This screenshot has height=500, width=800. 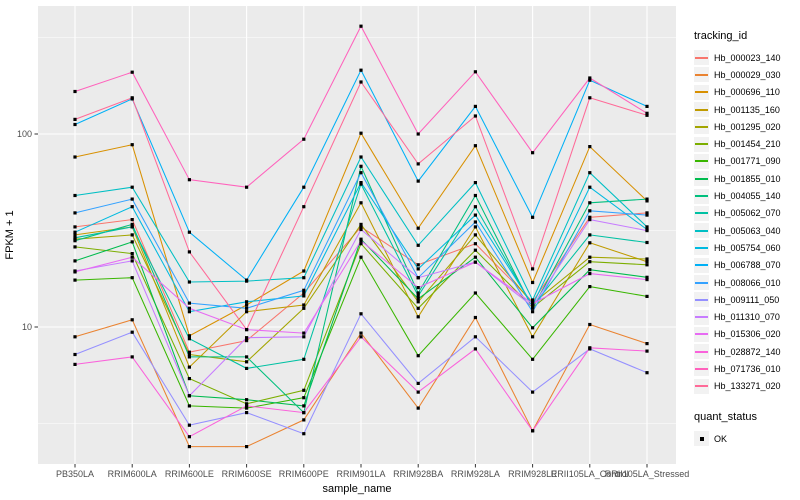 What do you see at coordinates (747, 282) in the screenshot?
I see `legend-item-Hb_008066_010: Hb_008066_010` at bounding box center [747, 282].